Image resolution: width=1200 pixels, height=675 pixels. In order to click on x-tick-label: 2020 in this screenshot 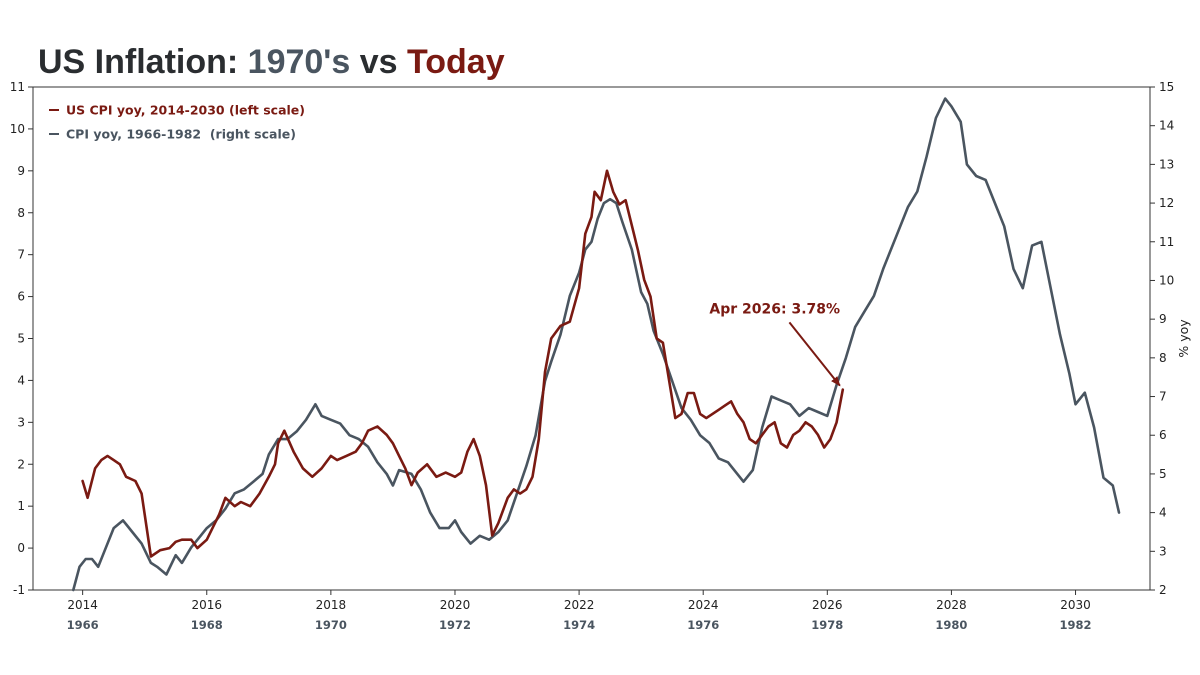, I will do `click(455, 605)`.